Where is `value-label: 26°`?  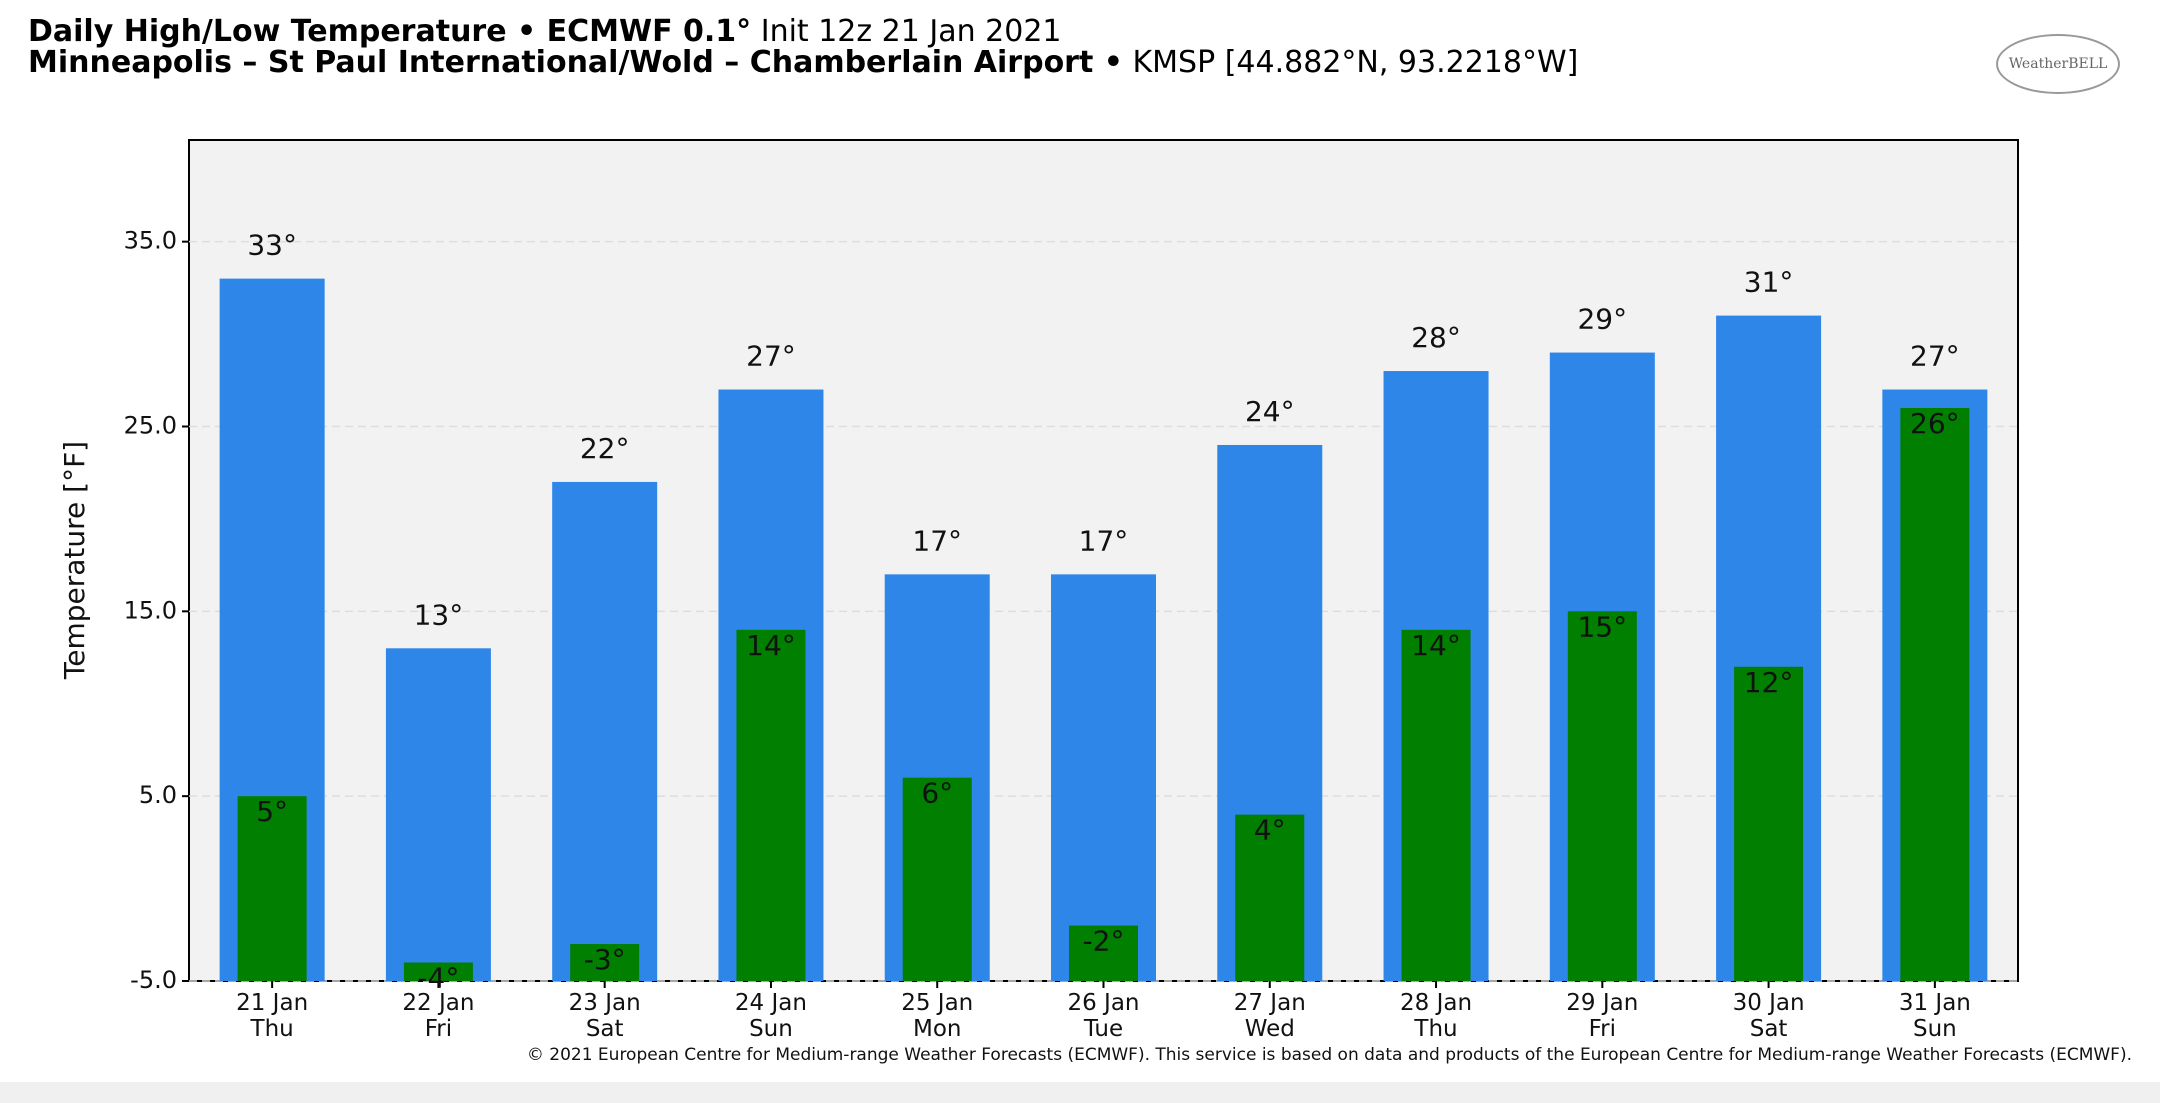 value-label: 26° is located at coordinates (1935, 423).